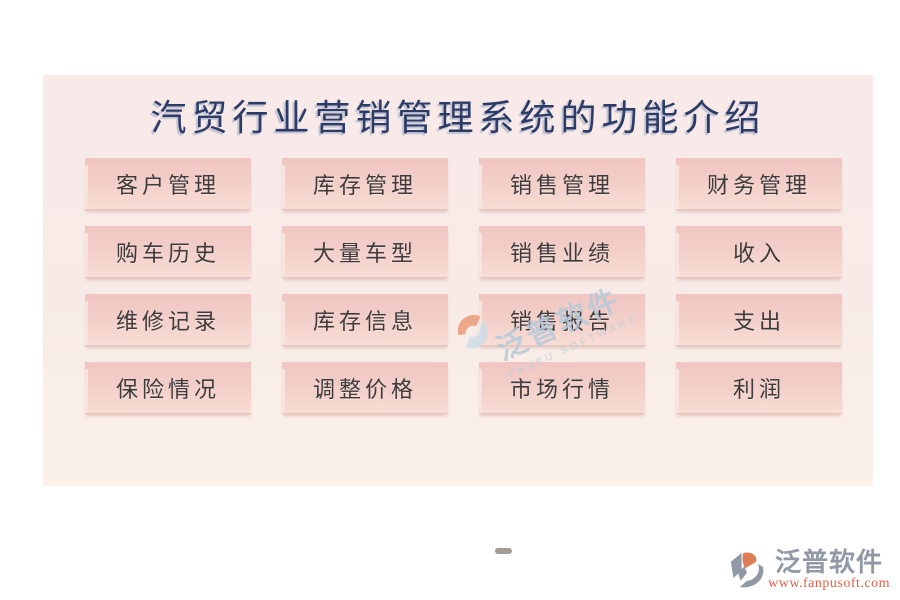 The width and height of the screenshot is (900, 600). What do you see at coordinates (458, 118) in the screenshot?
I see `page-title: 汽贸行业营销管理系统的功能介绍` at bounding box center [458, 118].